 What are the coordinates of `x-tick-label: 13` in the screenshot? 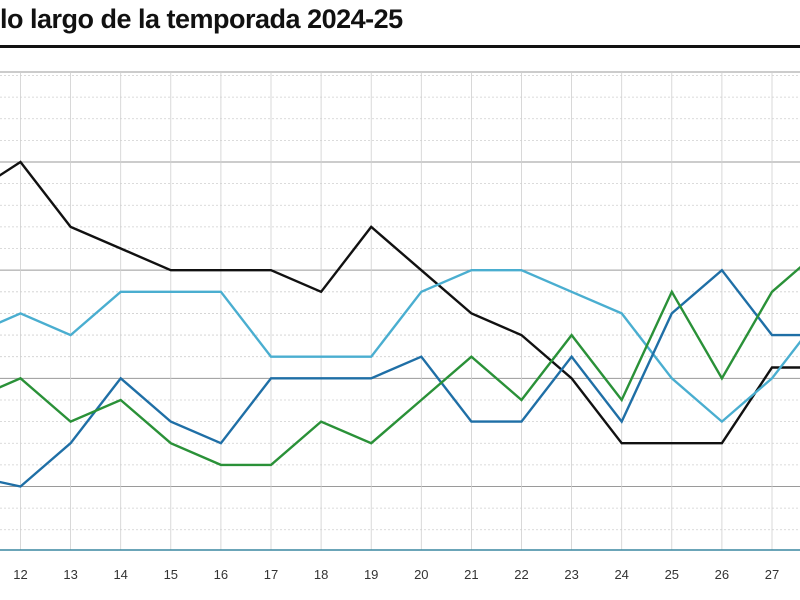 It's located at (70, 574).